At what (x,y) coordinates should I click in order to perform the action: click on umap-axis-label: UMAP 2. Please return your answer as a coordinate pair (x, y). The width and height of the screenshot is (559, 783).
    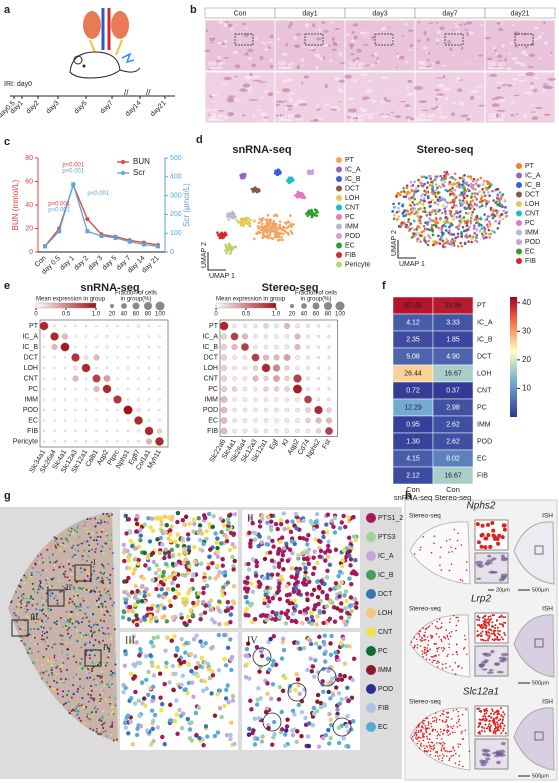
    Looking at the image, I should click on (204, 255).